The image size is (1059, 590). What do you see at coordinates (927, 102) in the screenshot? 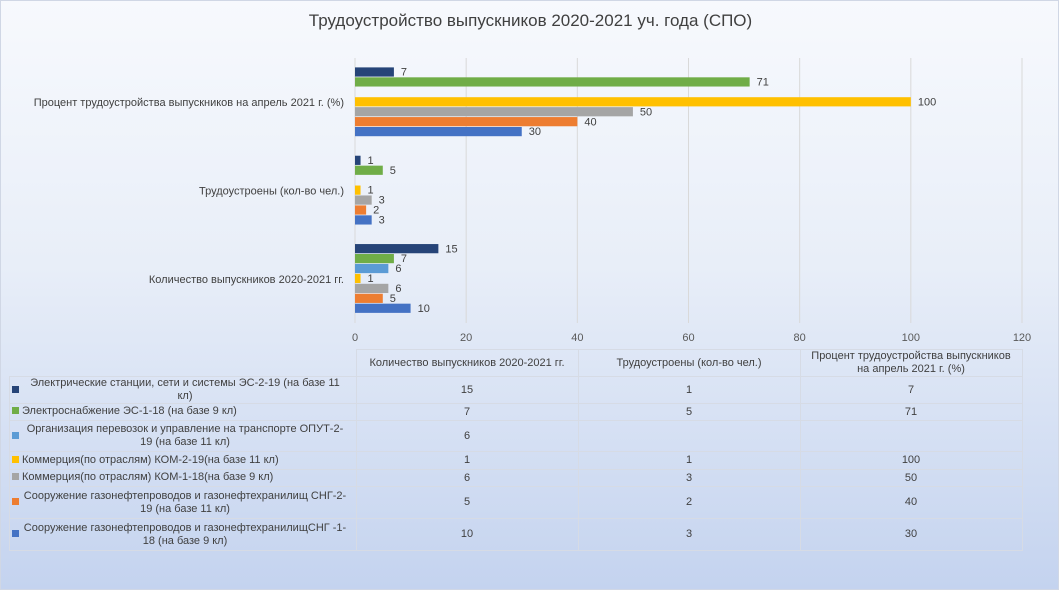
I see `data-label: 100` at bounding box center [927, 102].